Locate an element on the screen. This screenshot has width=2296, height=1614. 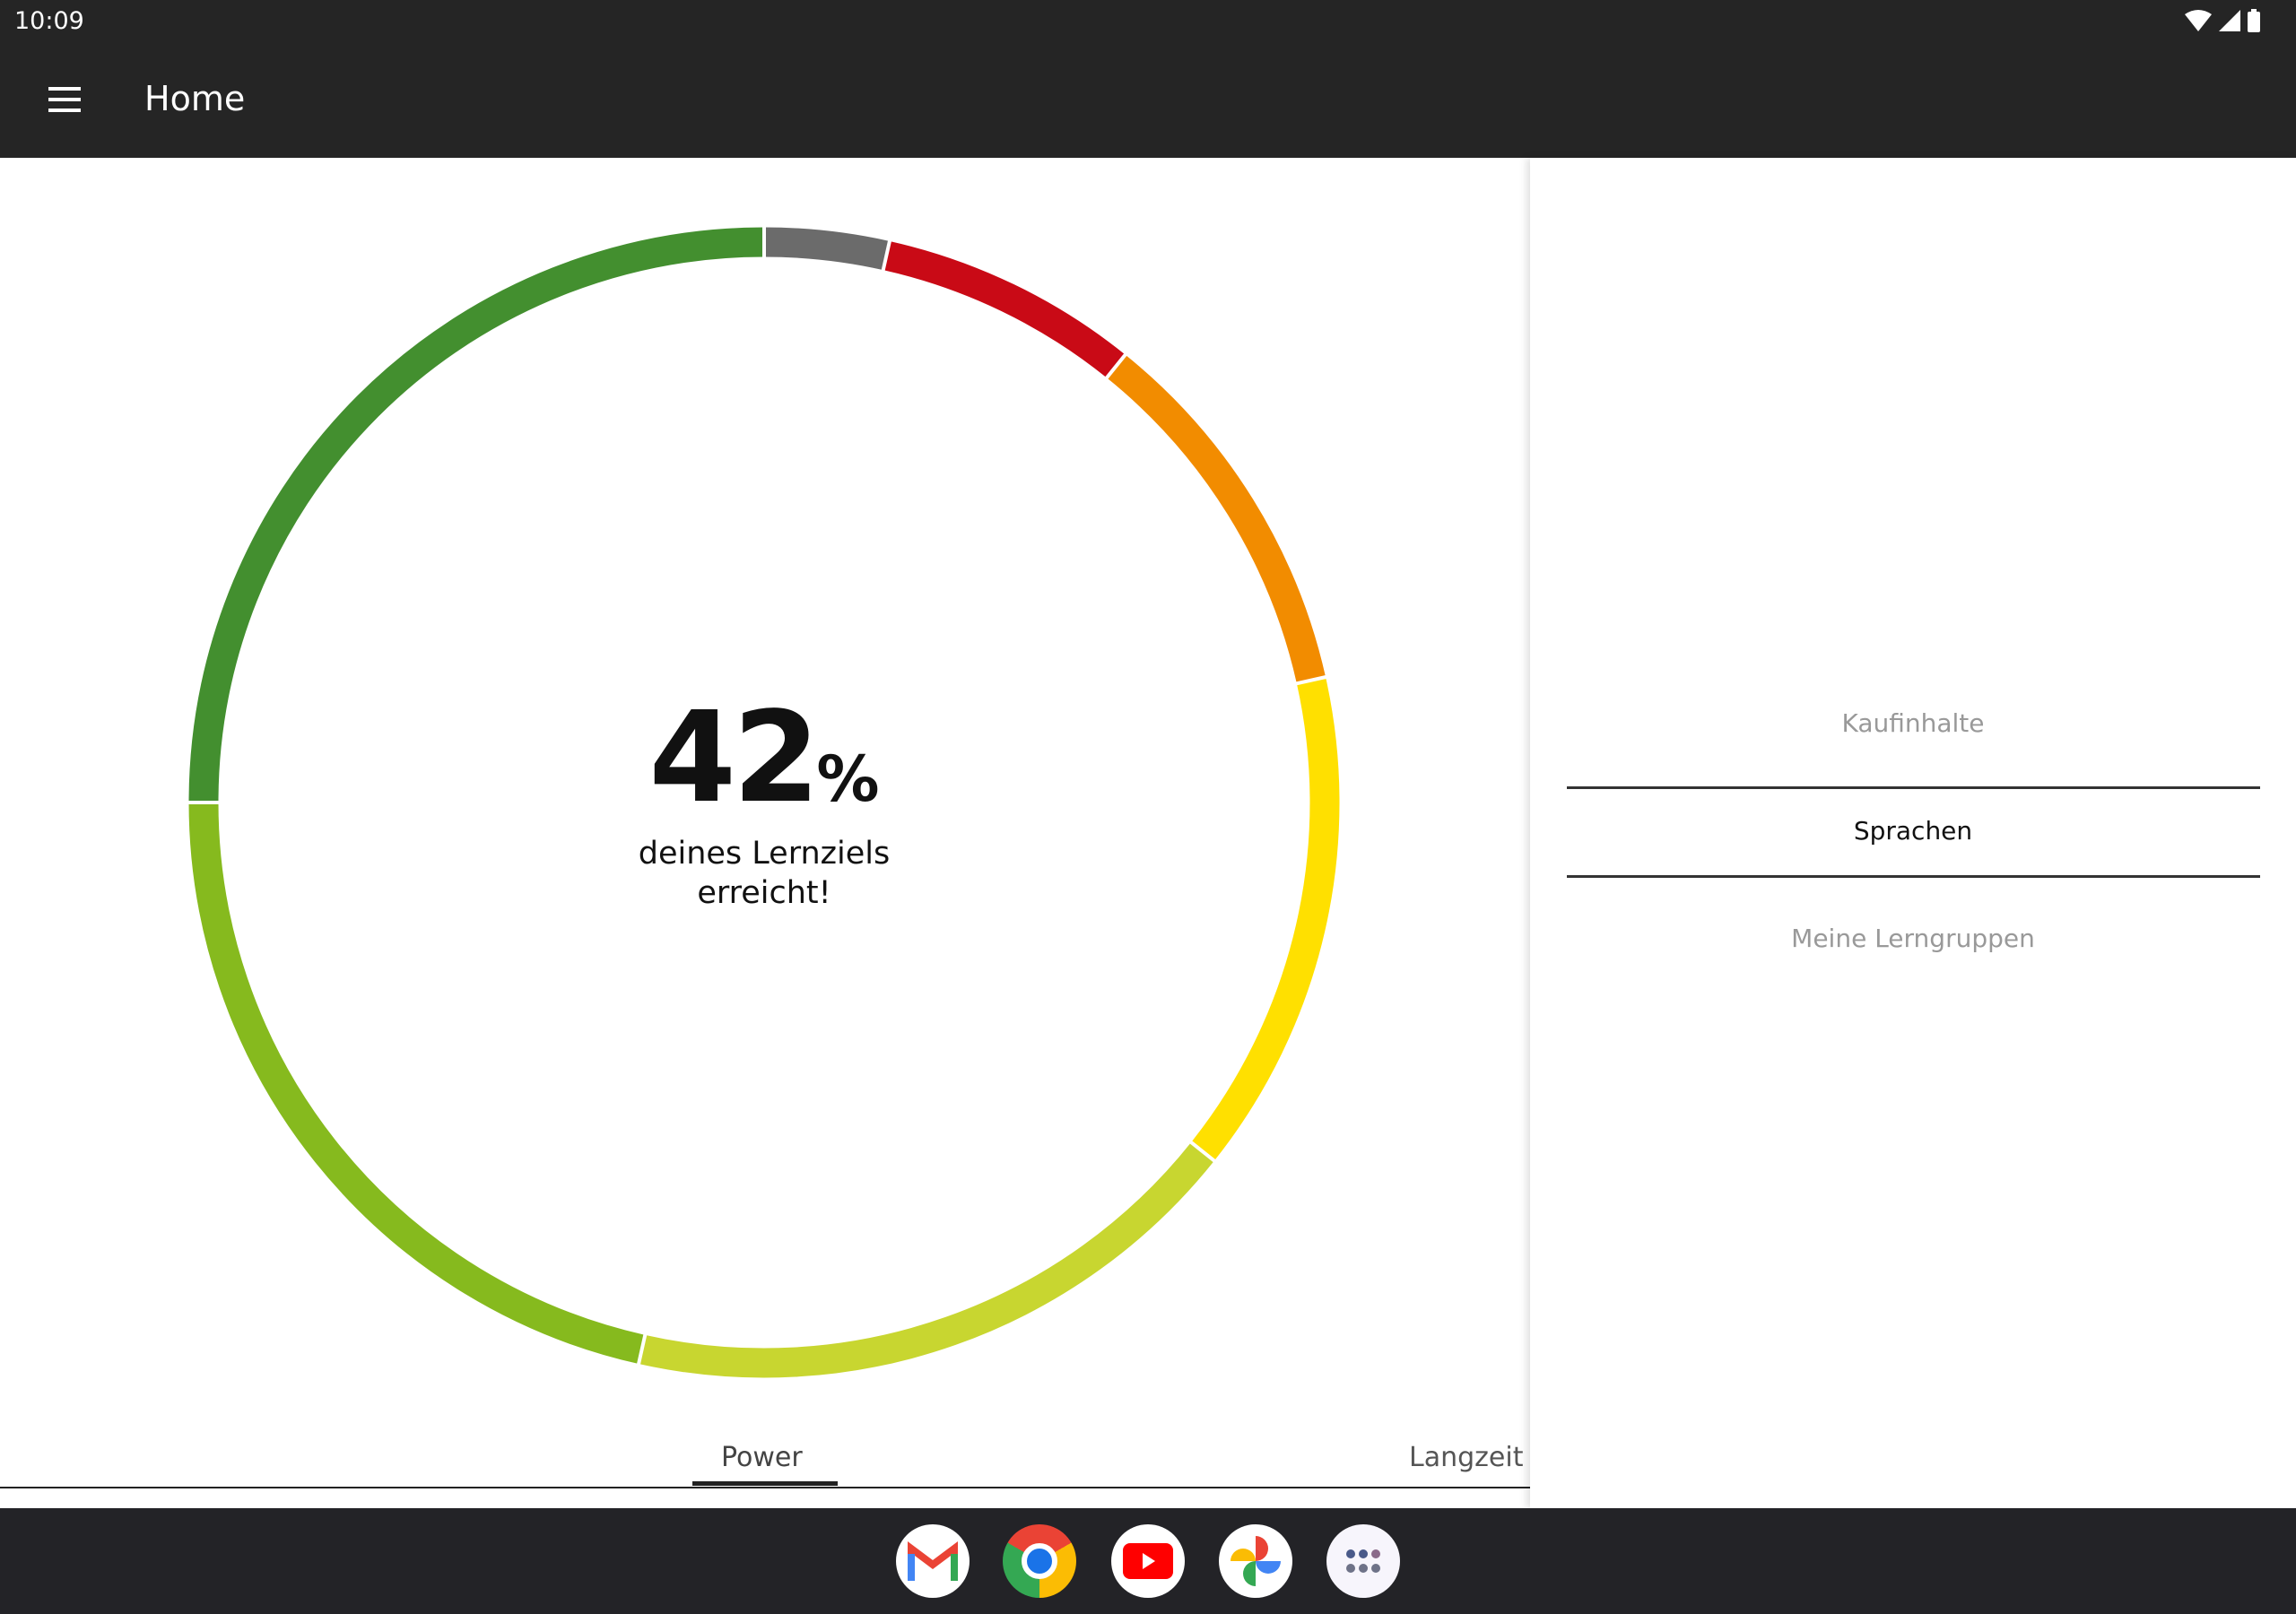
page-title: Home is located at coordinates (195, 98).